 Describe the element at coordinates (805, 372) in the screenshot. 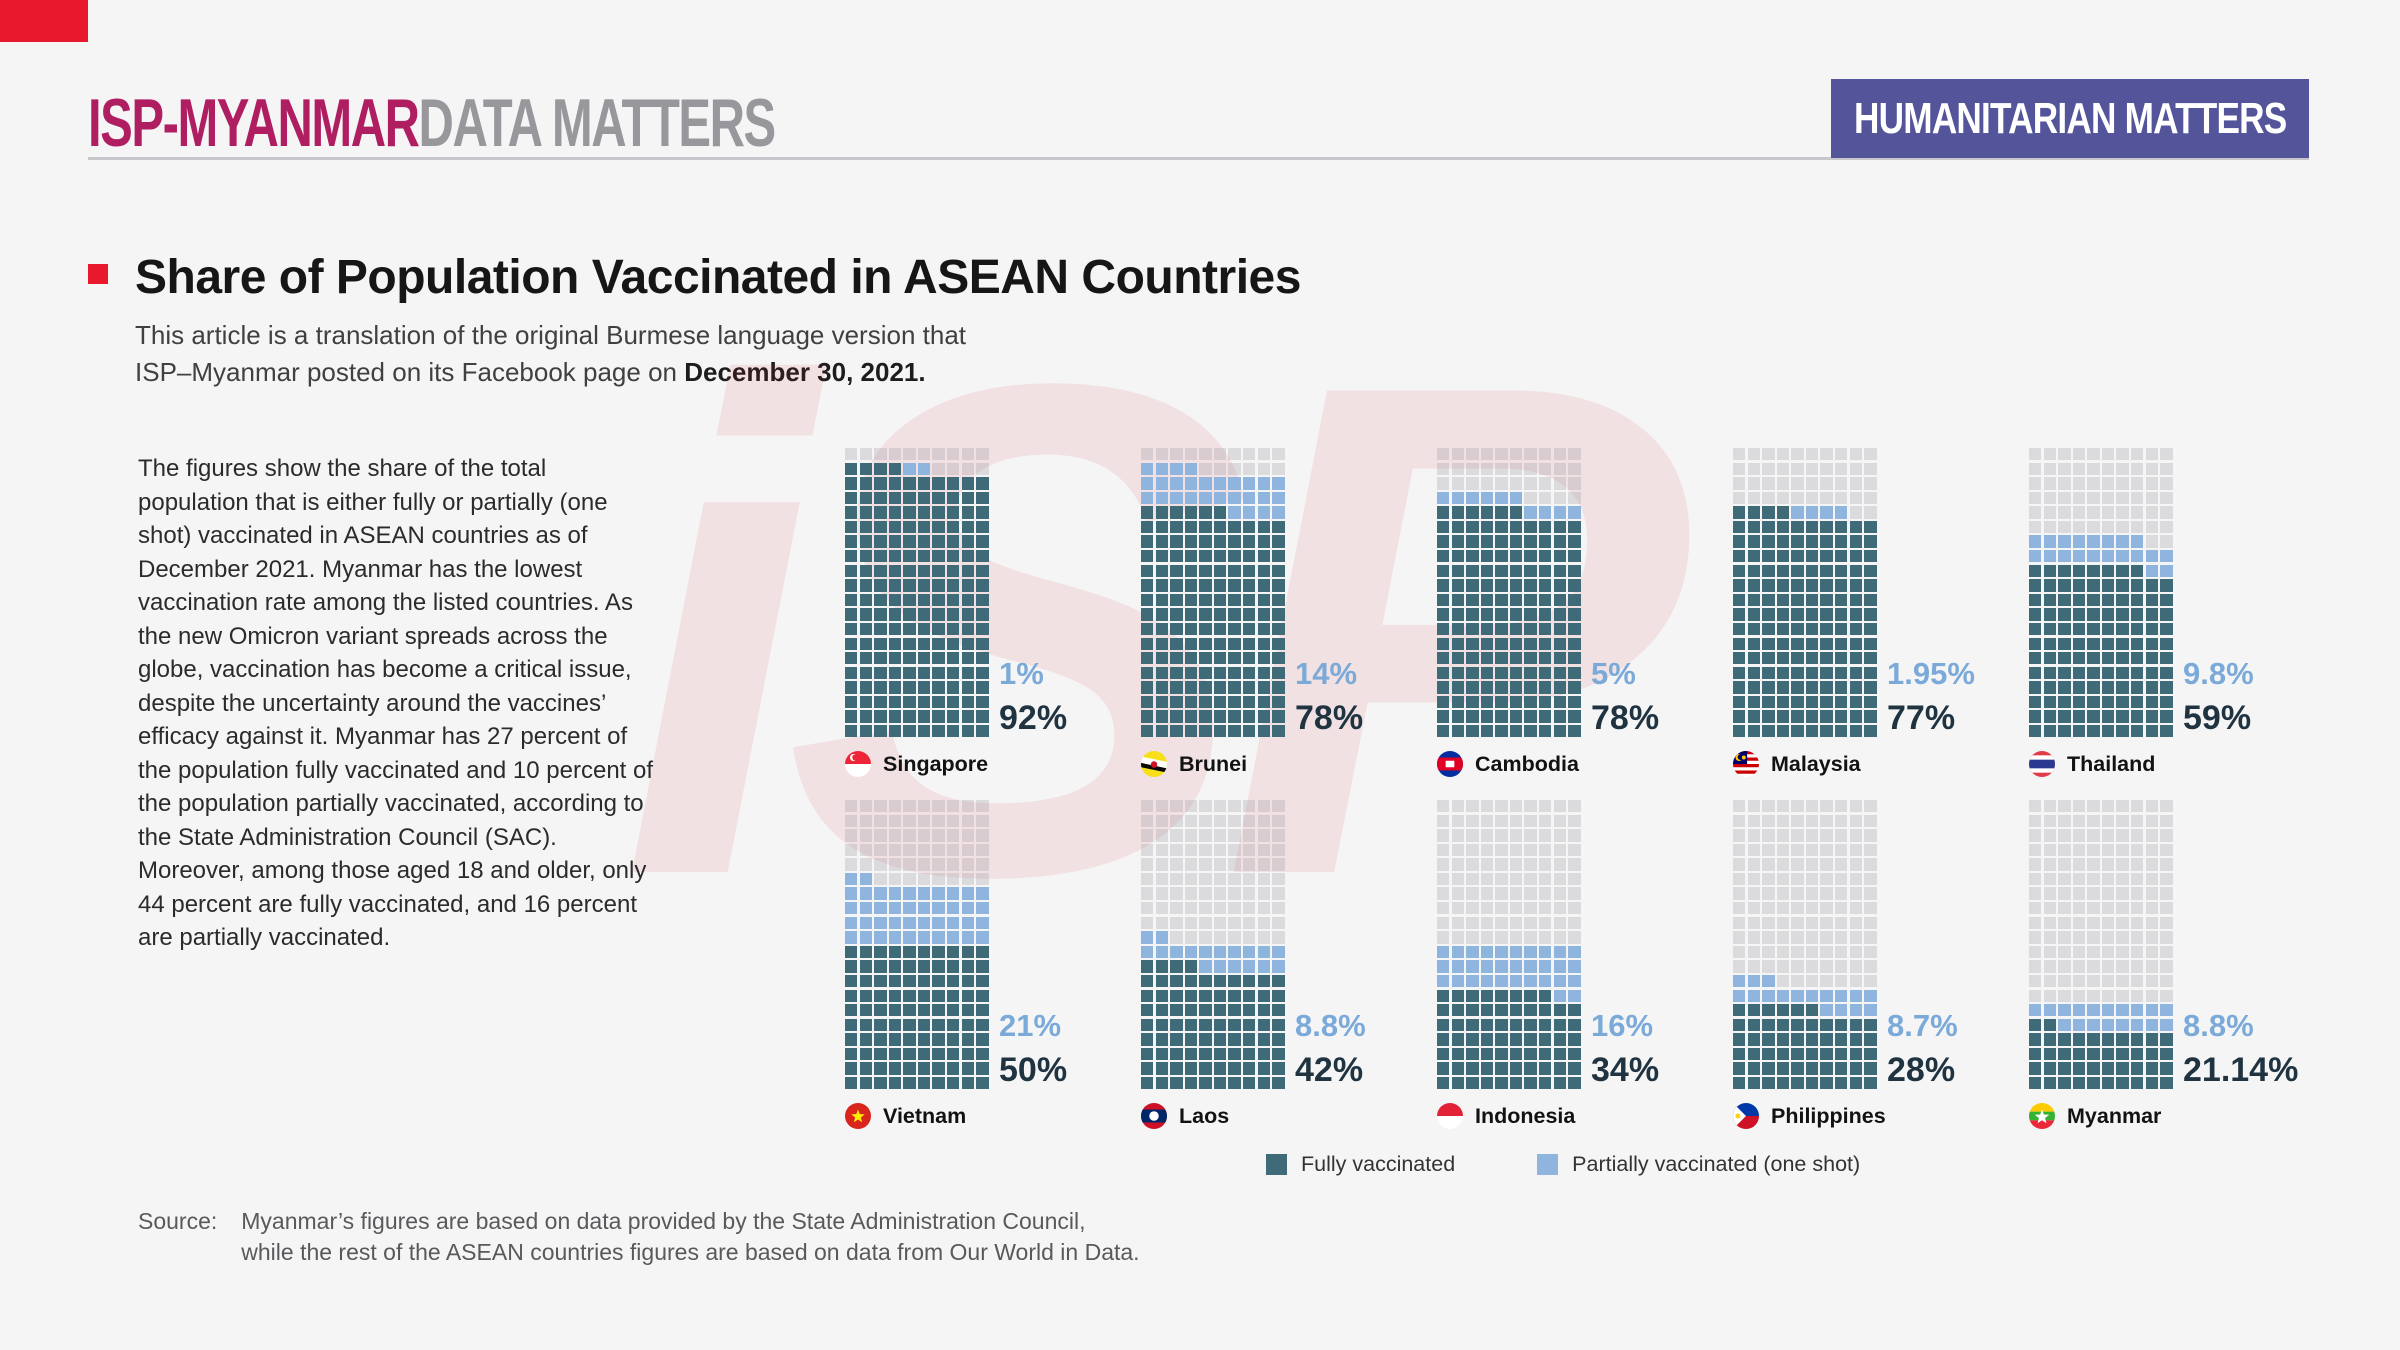

I see `subtitle-date: December 30, 2021.` at that location.